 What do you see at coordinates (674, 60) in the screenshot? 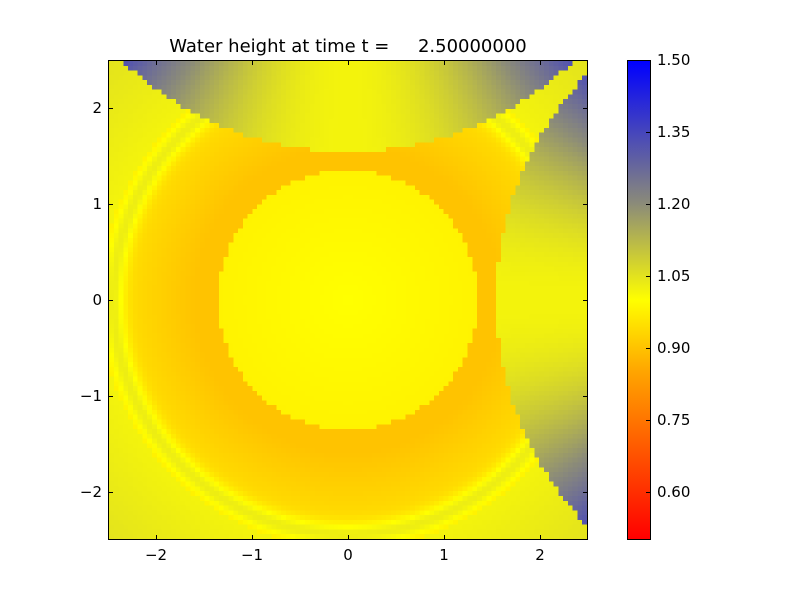
I see `colorbar-tick-label: 1.50` at bounding box center [674, 60].